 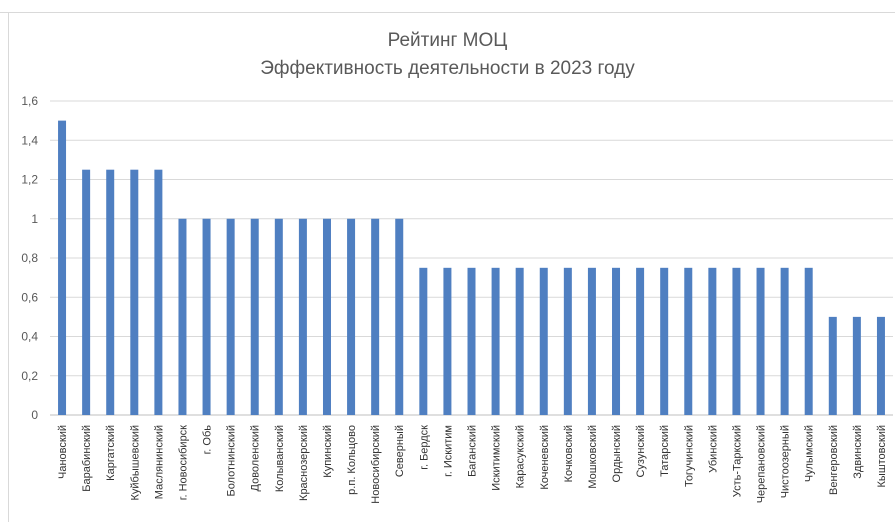 What do you see at coordinates (447, 12) in the screenshot?
I see `chart-border-top` at bounding box center [447, 12].